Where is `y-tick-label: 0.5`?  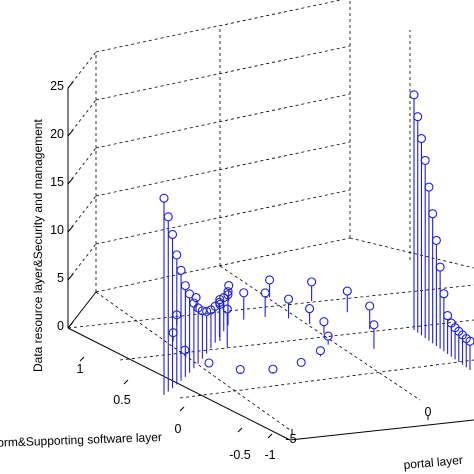
y-tick-label: 0.5 is located at coordinates (121, 400).